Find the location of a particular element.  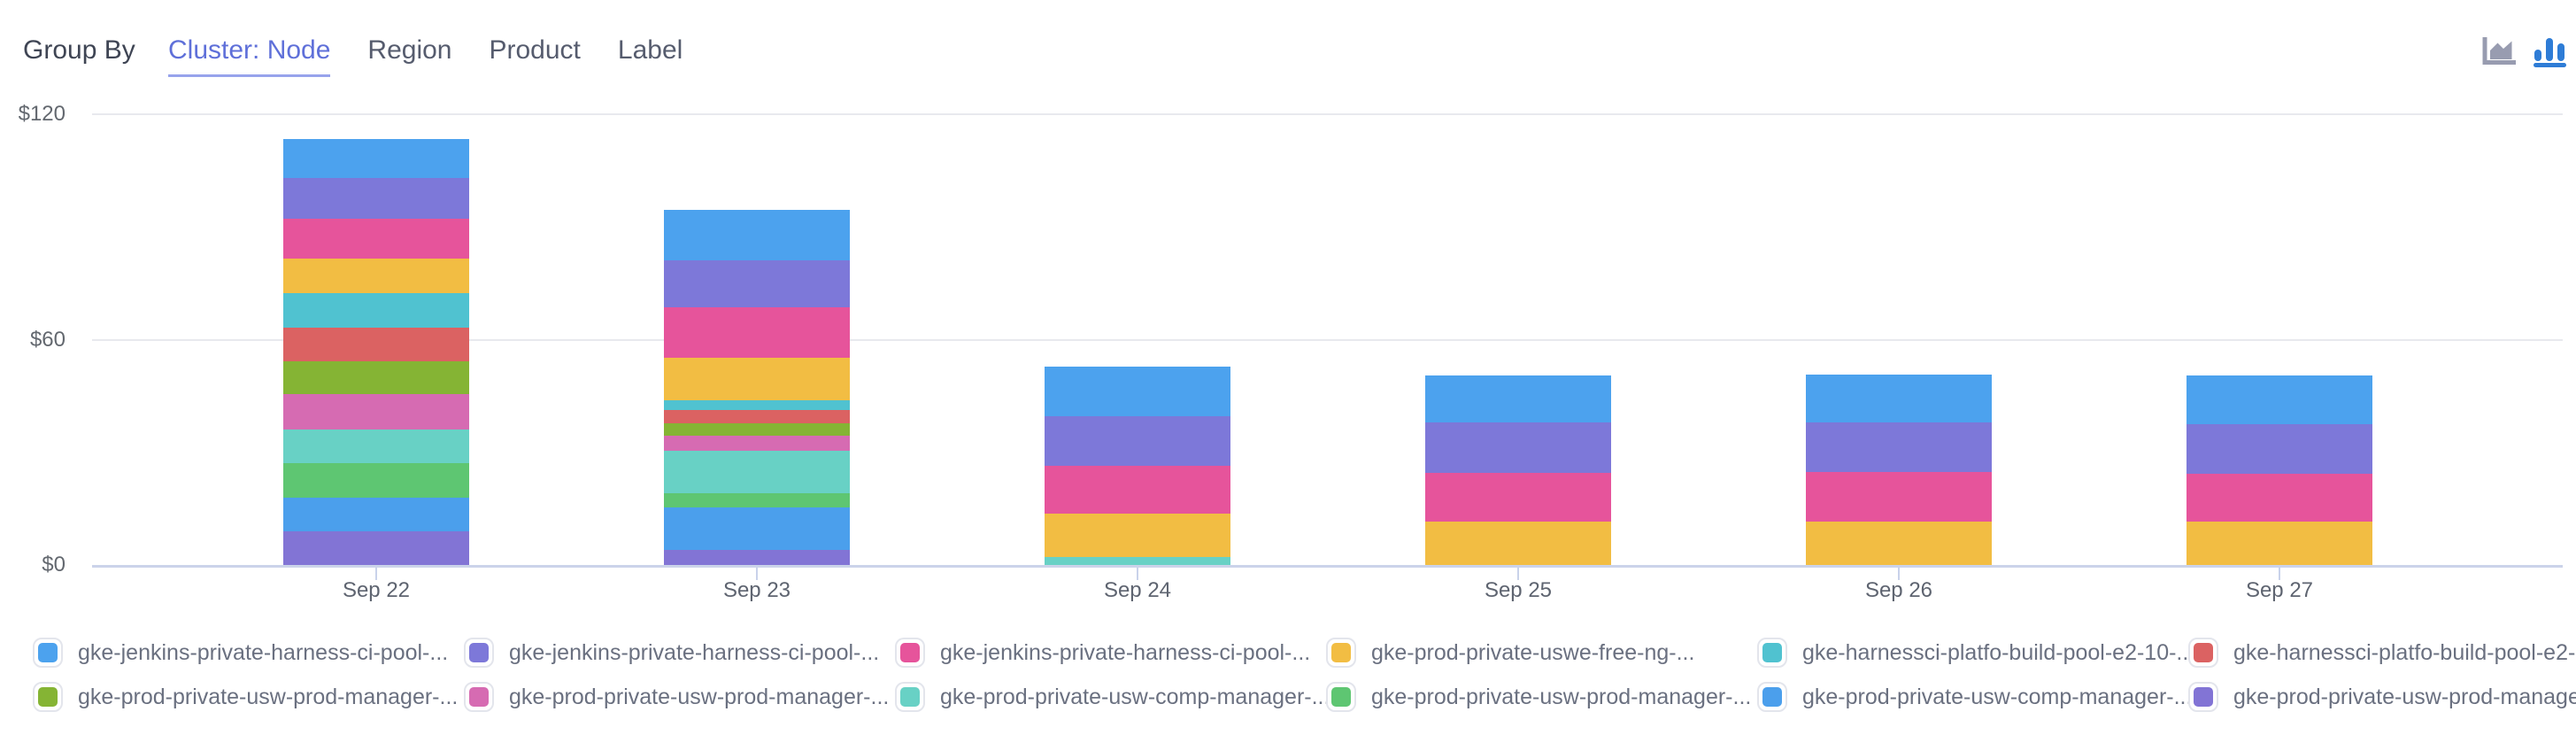

tab-product: Product is located at coordinates (535, 56).